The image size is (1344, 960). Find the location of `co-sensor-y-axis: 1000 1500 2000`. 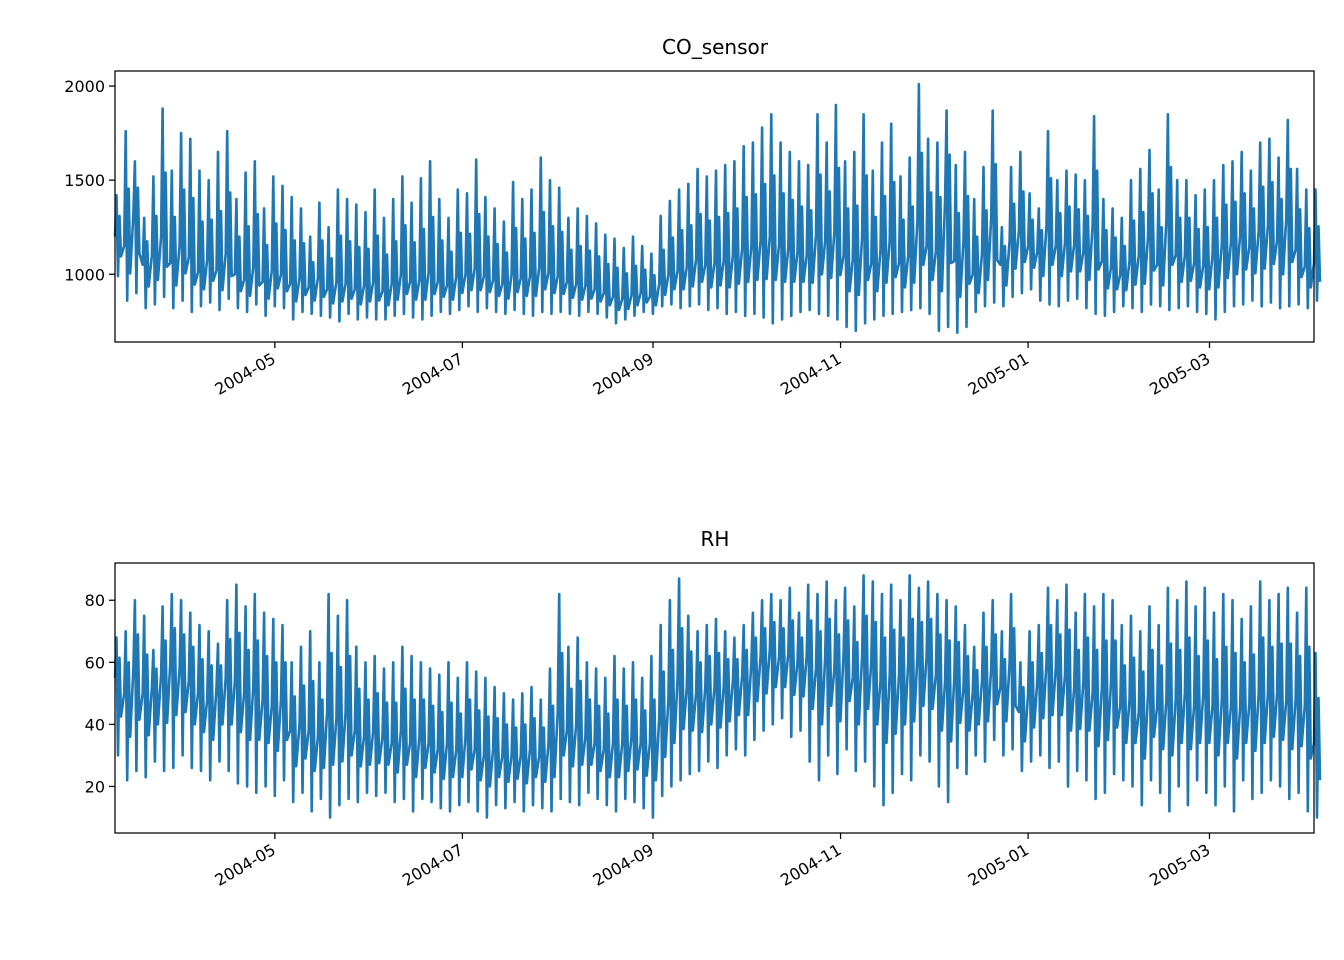

co-sensor-y-axis: 1000 1500 2000 is located at coordinates (89, 180).